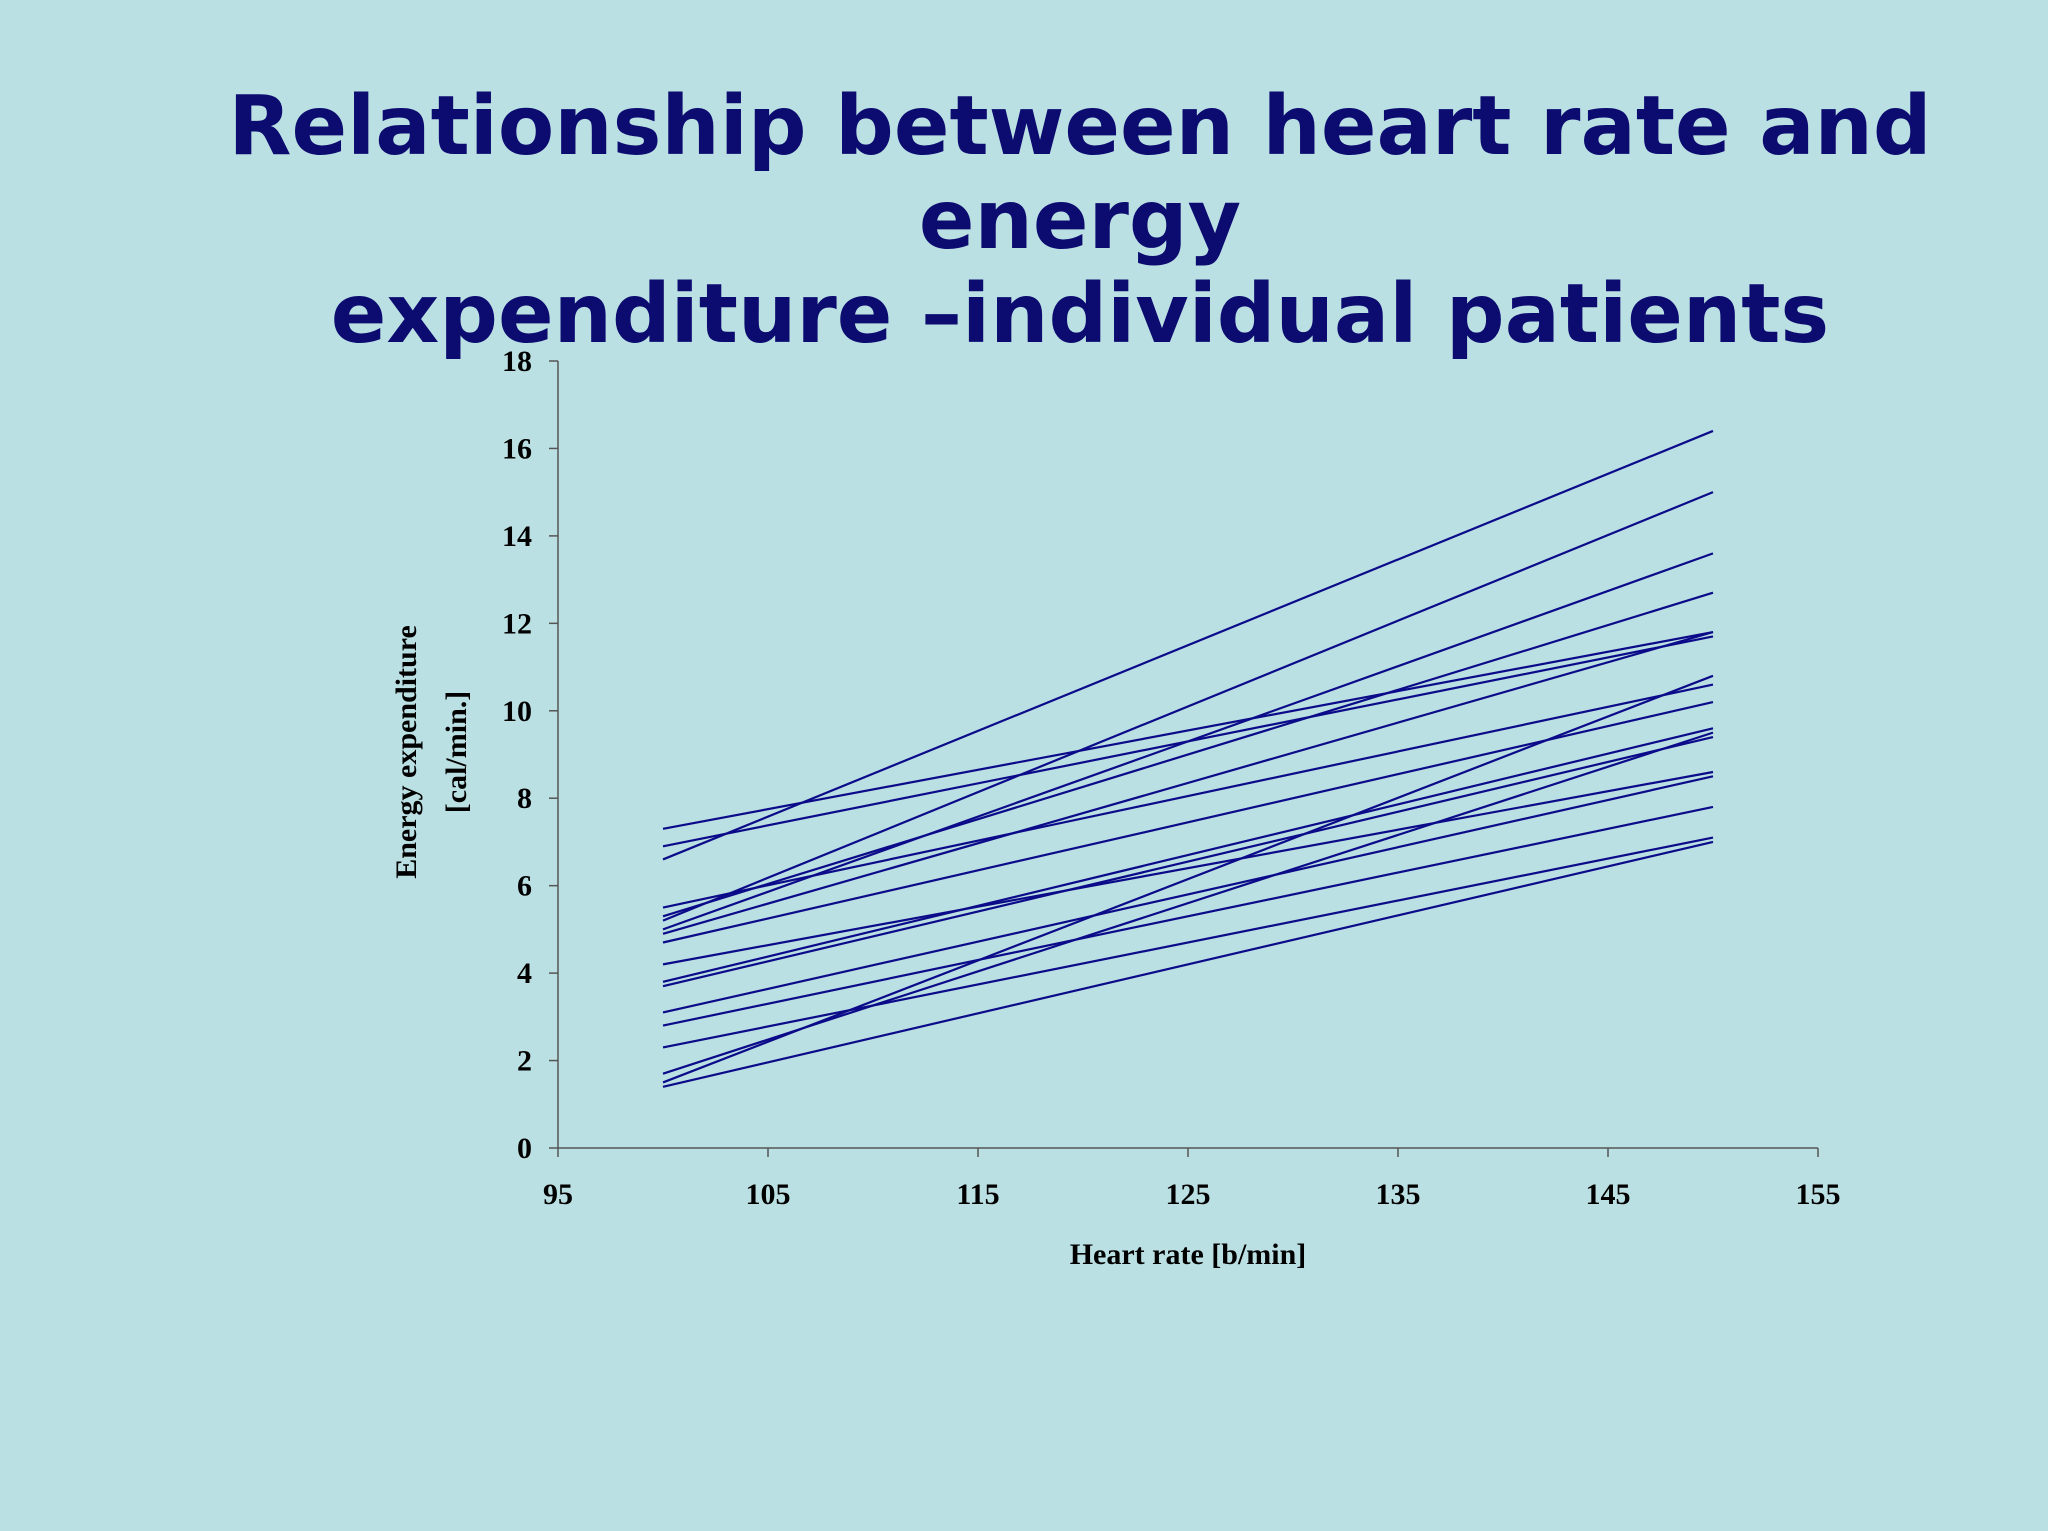  Describe the element at coordinates (1818, 1194) in the screenshot. I see `x-tick-label: 155` at that location.